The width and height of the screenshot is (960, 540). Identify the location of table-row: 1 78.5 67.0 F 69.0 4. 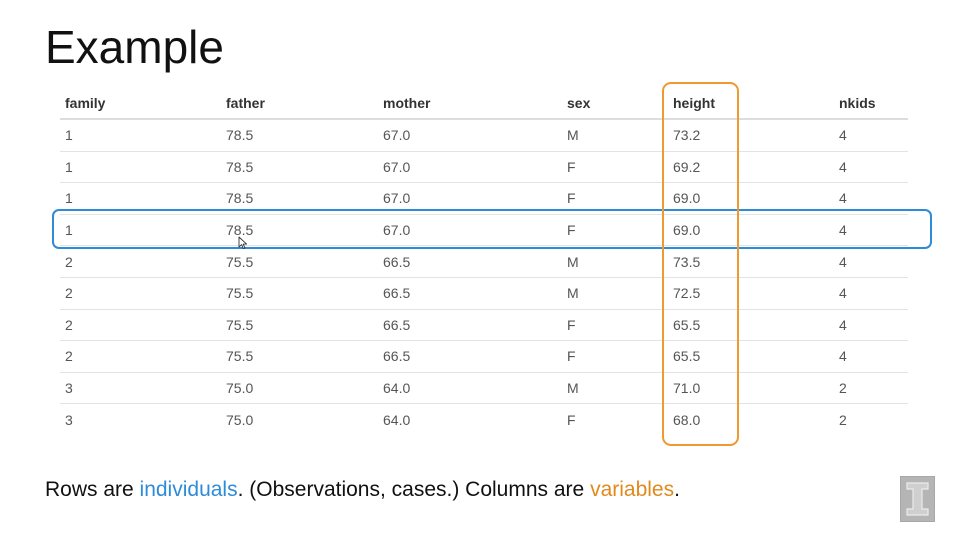
(484, 198).